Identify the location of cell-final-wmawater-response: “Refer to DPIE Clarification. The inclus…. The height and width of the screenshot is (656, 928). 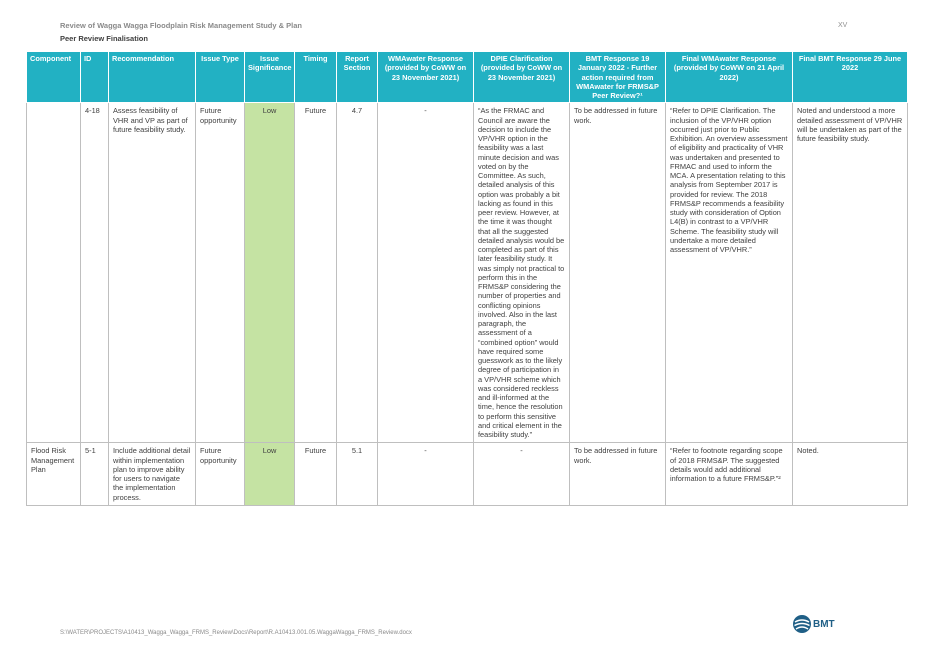
(729, 273).